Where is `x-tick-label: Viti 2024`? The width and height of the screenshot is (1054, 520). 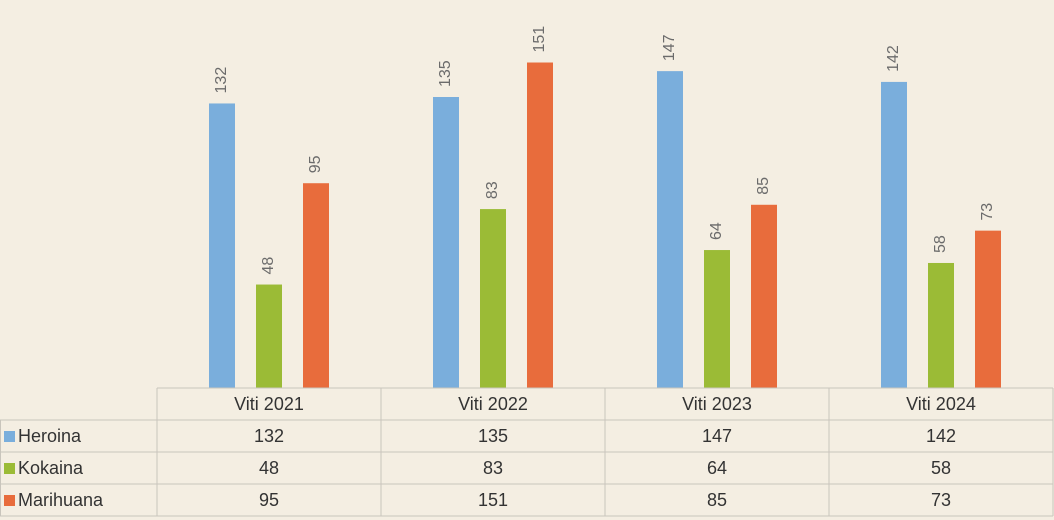
x-tick-label: Viti 2024 is located at coordinates (941, 404).